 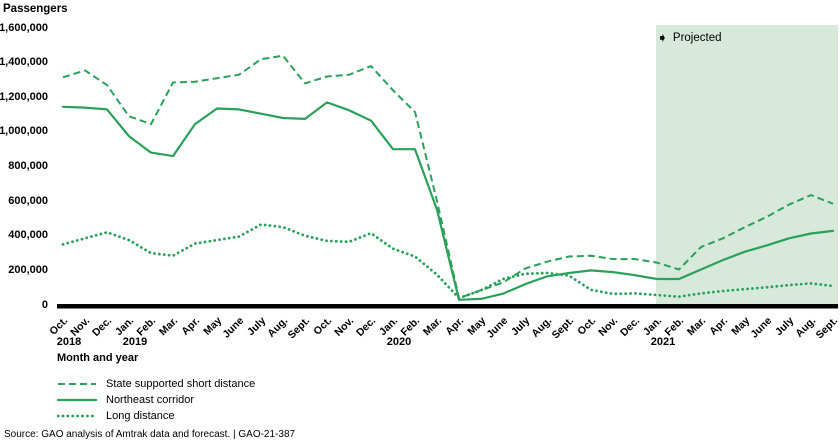 What do you see at coordinates (77, 384) in the screenshot?
I see `legend-dashed-line-sample` at bounding box center [77, 384].